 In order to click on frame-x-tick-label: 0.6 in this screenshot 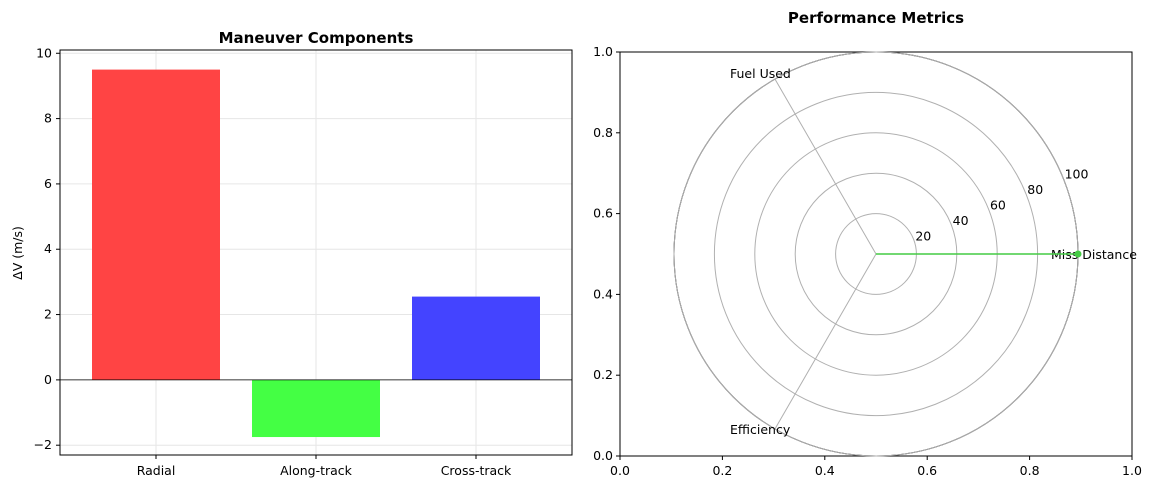, I will do `click(927, 470)`.